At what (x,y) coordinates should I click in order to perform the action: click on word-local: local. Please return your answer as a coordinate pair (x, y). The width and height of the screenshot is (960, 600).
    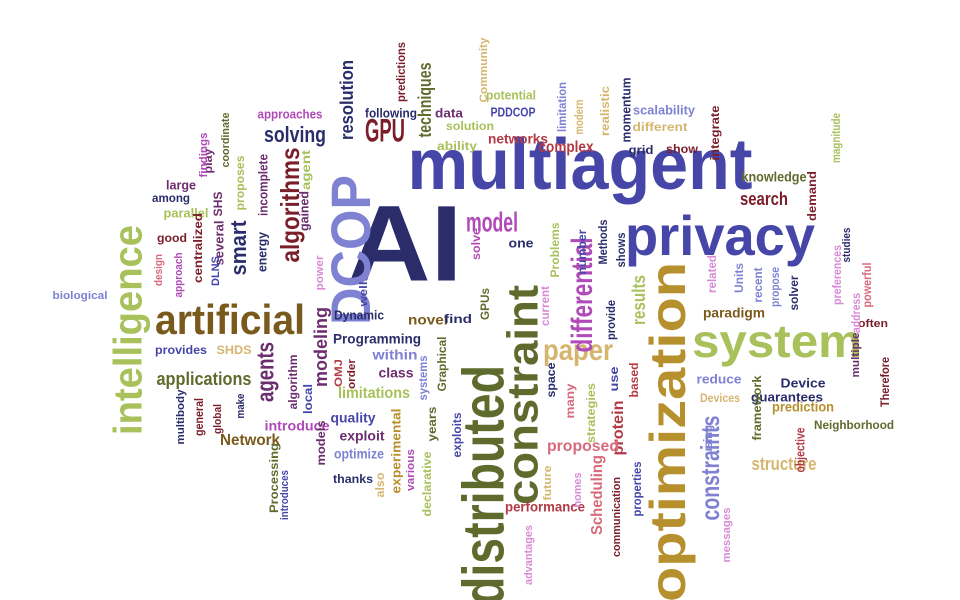
    Looking at the image, I should click on (308, 399).